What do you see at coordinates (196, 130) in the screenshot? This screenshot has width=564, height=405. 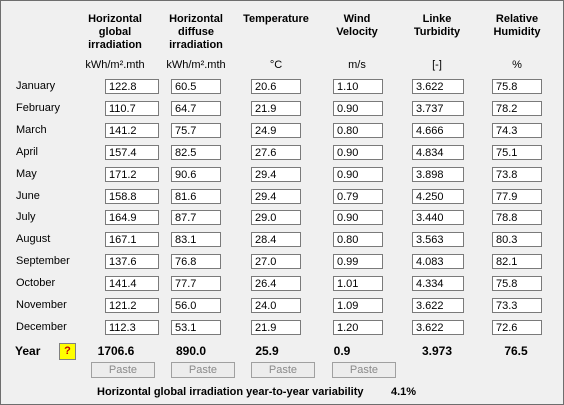 I see `value-input: 75.7` at bounding box center [196, 130].